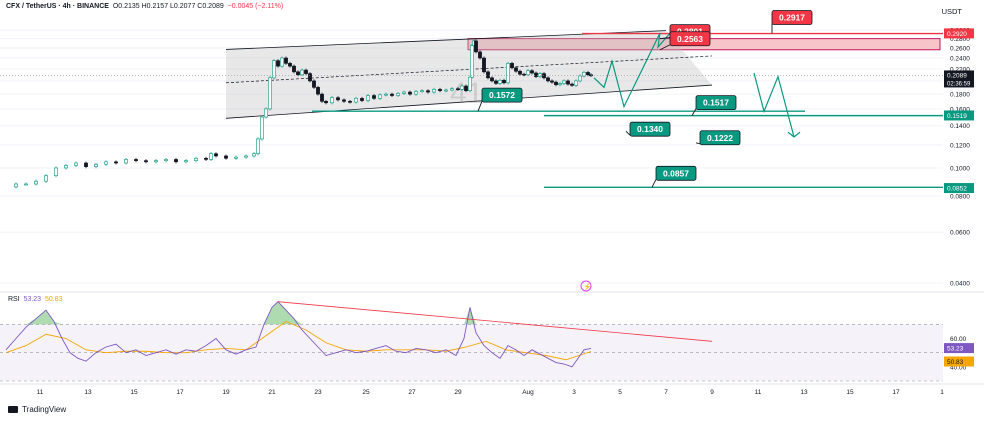  I want to click on tradingview-wordmark: TradingView, so click(44, 409).